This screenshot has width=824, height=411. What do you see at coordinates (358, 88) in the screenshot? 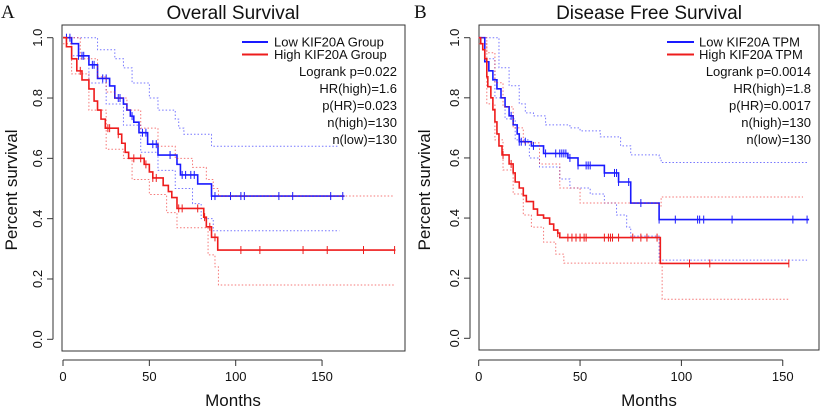
I see `stat-annotation: HR(high)=1.6` at bounding box center [358, 88].